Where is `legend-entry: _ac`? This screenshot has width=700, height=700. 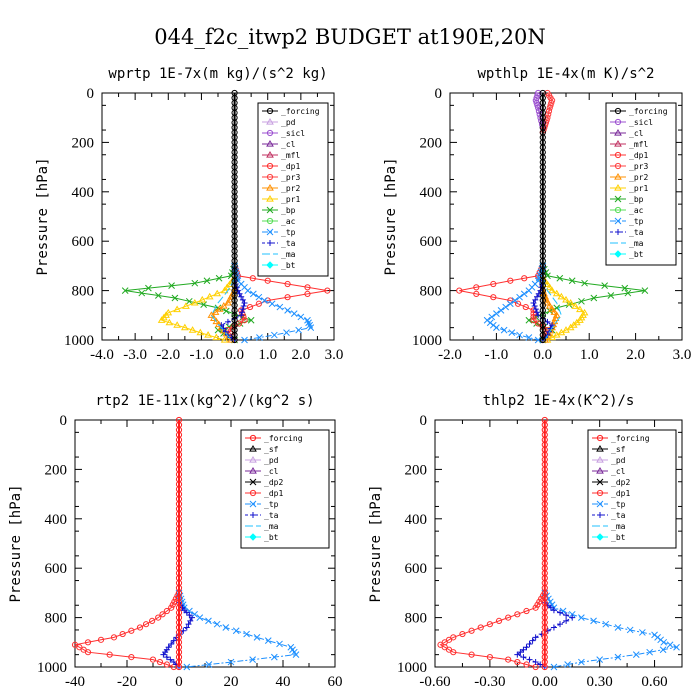 legend-entry: _ac is located at coordinates (288, 221).